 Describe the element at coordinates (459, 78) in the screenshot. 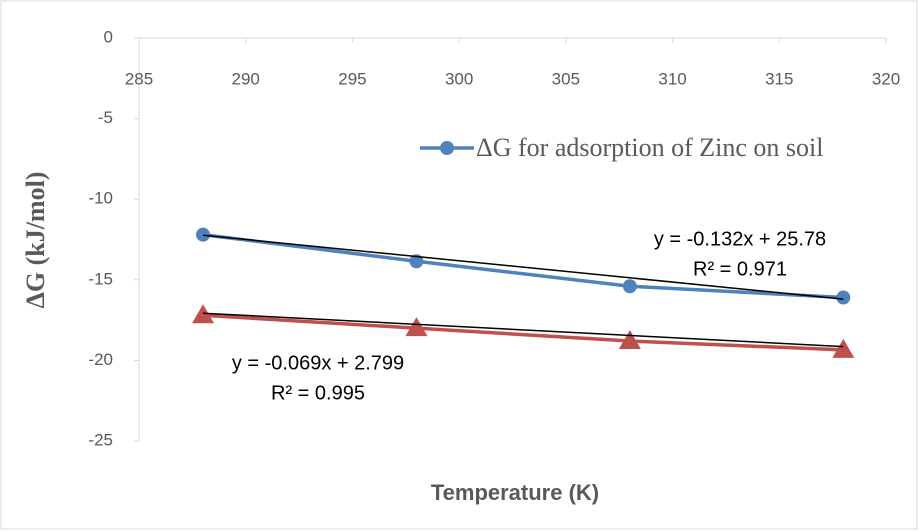

I see `x-tick-label: 300` at that location.